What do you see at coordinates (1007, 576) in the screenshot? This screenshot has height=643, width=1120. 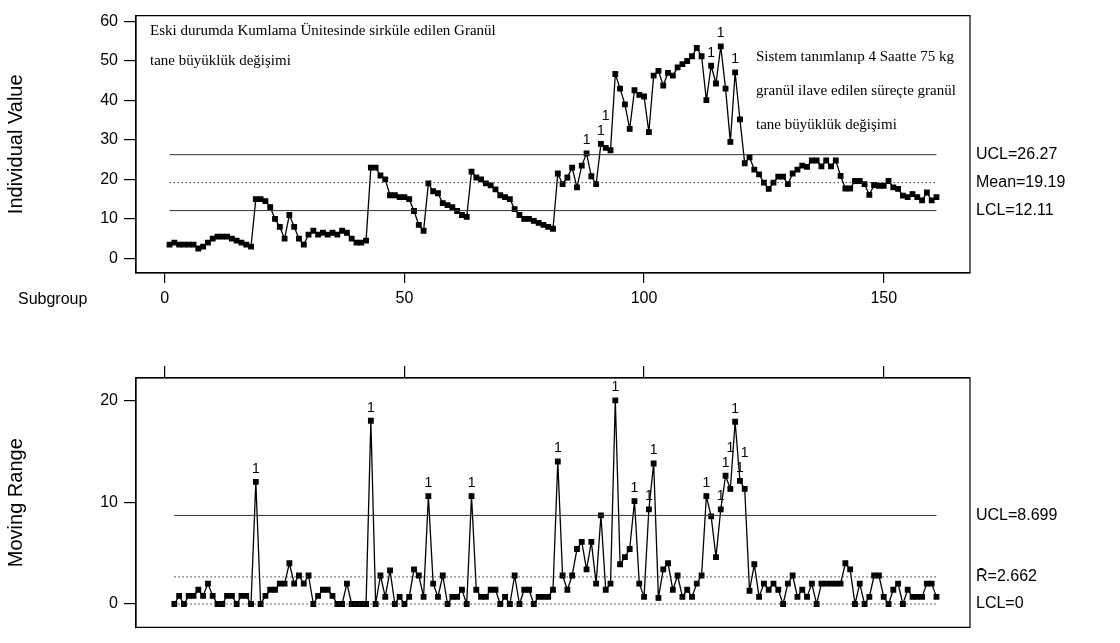 I see `ref-line-label: R̄=2.662` at bounding box center [1007, 576].